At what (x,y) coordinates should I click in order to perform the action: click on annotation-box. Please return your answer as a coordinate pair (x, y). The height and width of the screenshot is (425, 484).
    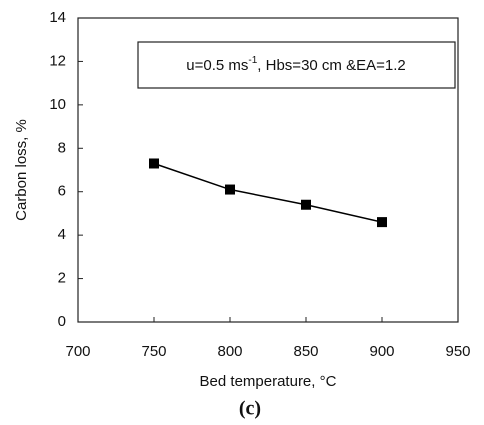
    Looking at the image, I should click on (296, 65).